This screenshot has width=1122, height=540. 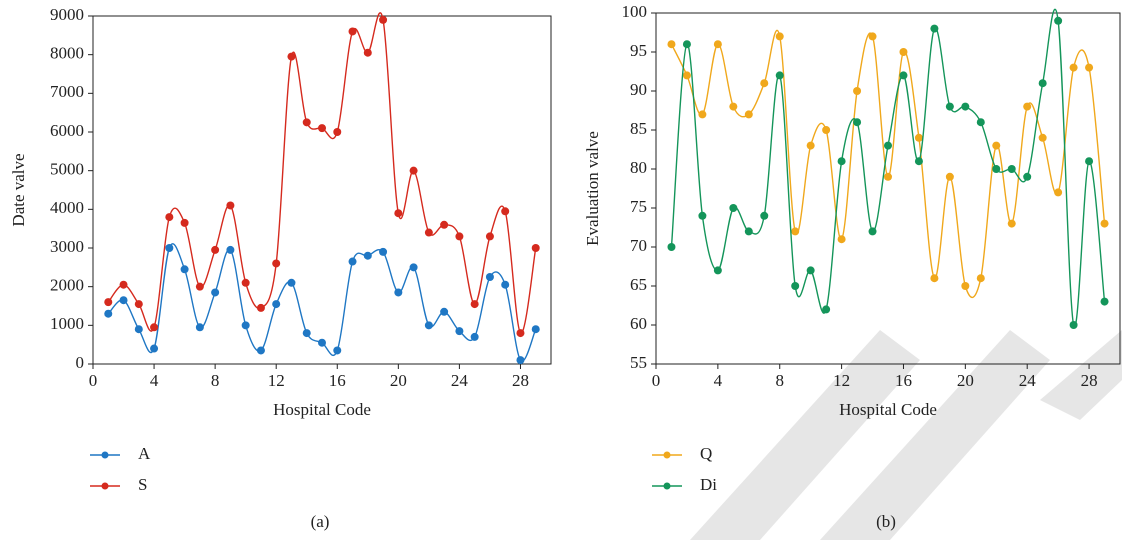 What do you see at coordinates (886, 521) in the screenshot?
I see `chart-caption: (b)` at bounding box center [886, 521].